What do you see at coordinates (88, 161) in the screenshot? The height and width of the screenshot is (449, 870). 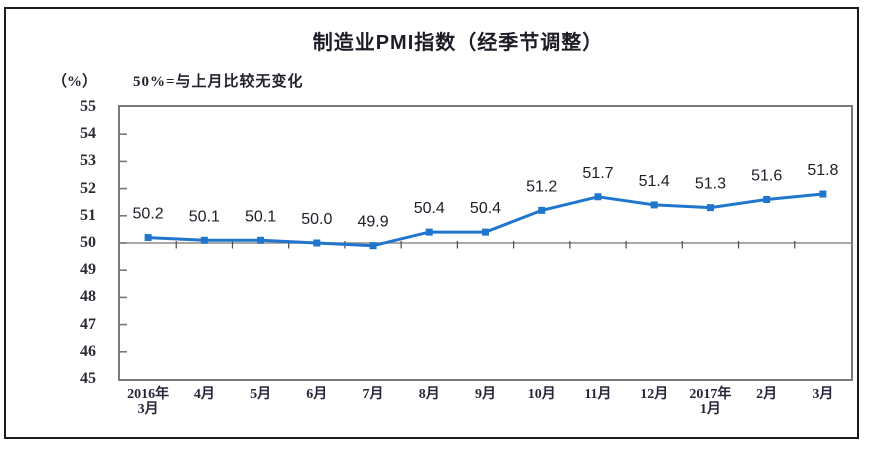 I see `y-axis-tick-label: 53` at bounding box center [88, 161].